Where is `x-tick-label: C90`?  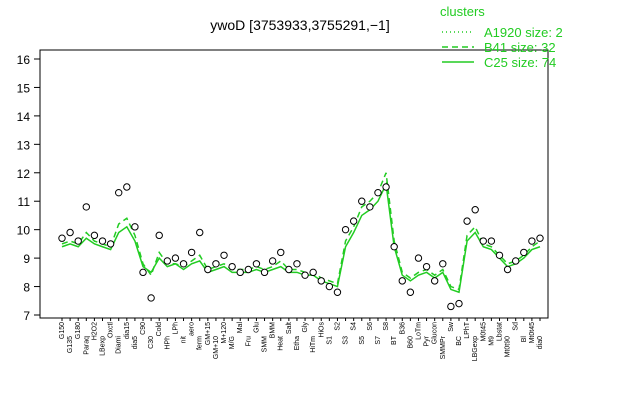 x-tick-label: C90 is located at coordinates (143, 328).